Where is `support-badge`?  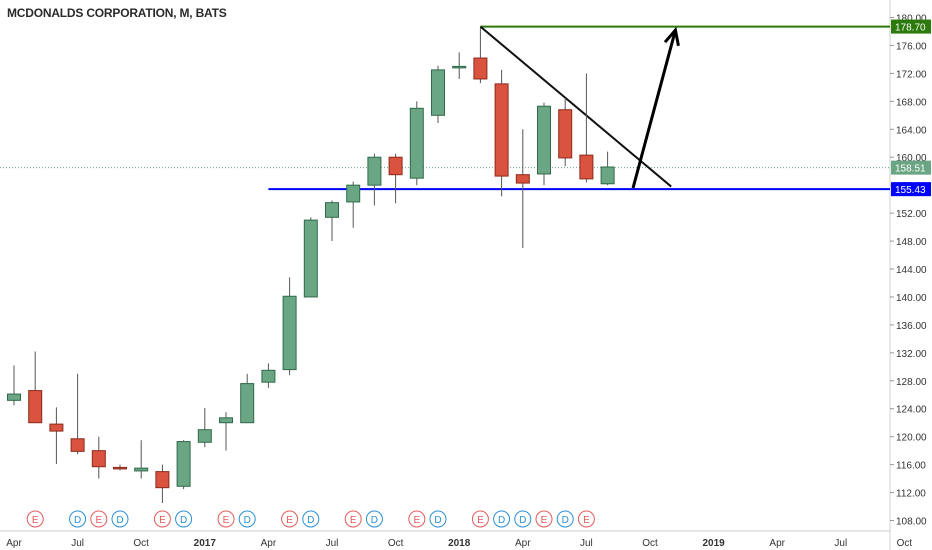
support-badge is located at coordinates (911, 189).